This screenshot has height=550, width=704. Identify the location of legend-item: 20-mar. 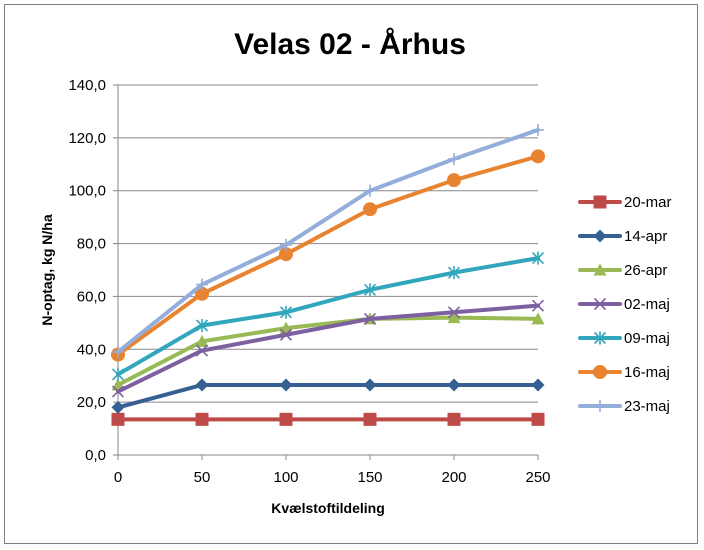
(625, 202).